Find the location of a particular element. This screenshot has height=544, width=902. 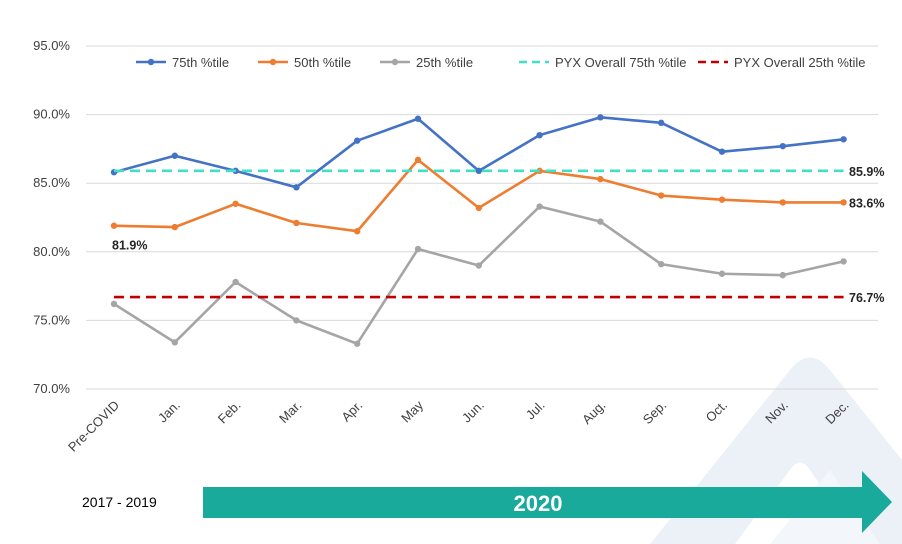

legend-label: 50th %tile is located at coordinates (322, 62).